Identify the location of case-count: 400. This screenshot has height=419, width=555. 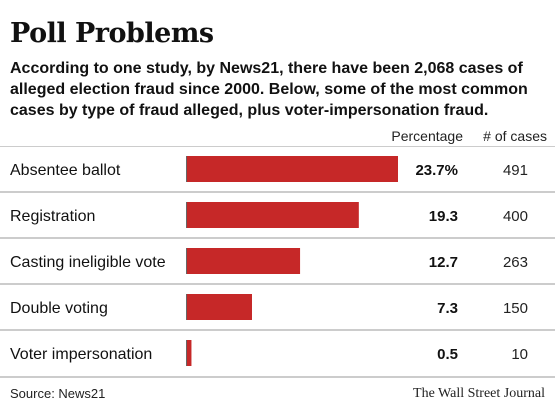
(515, 216).